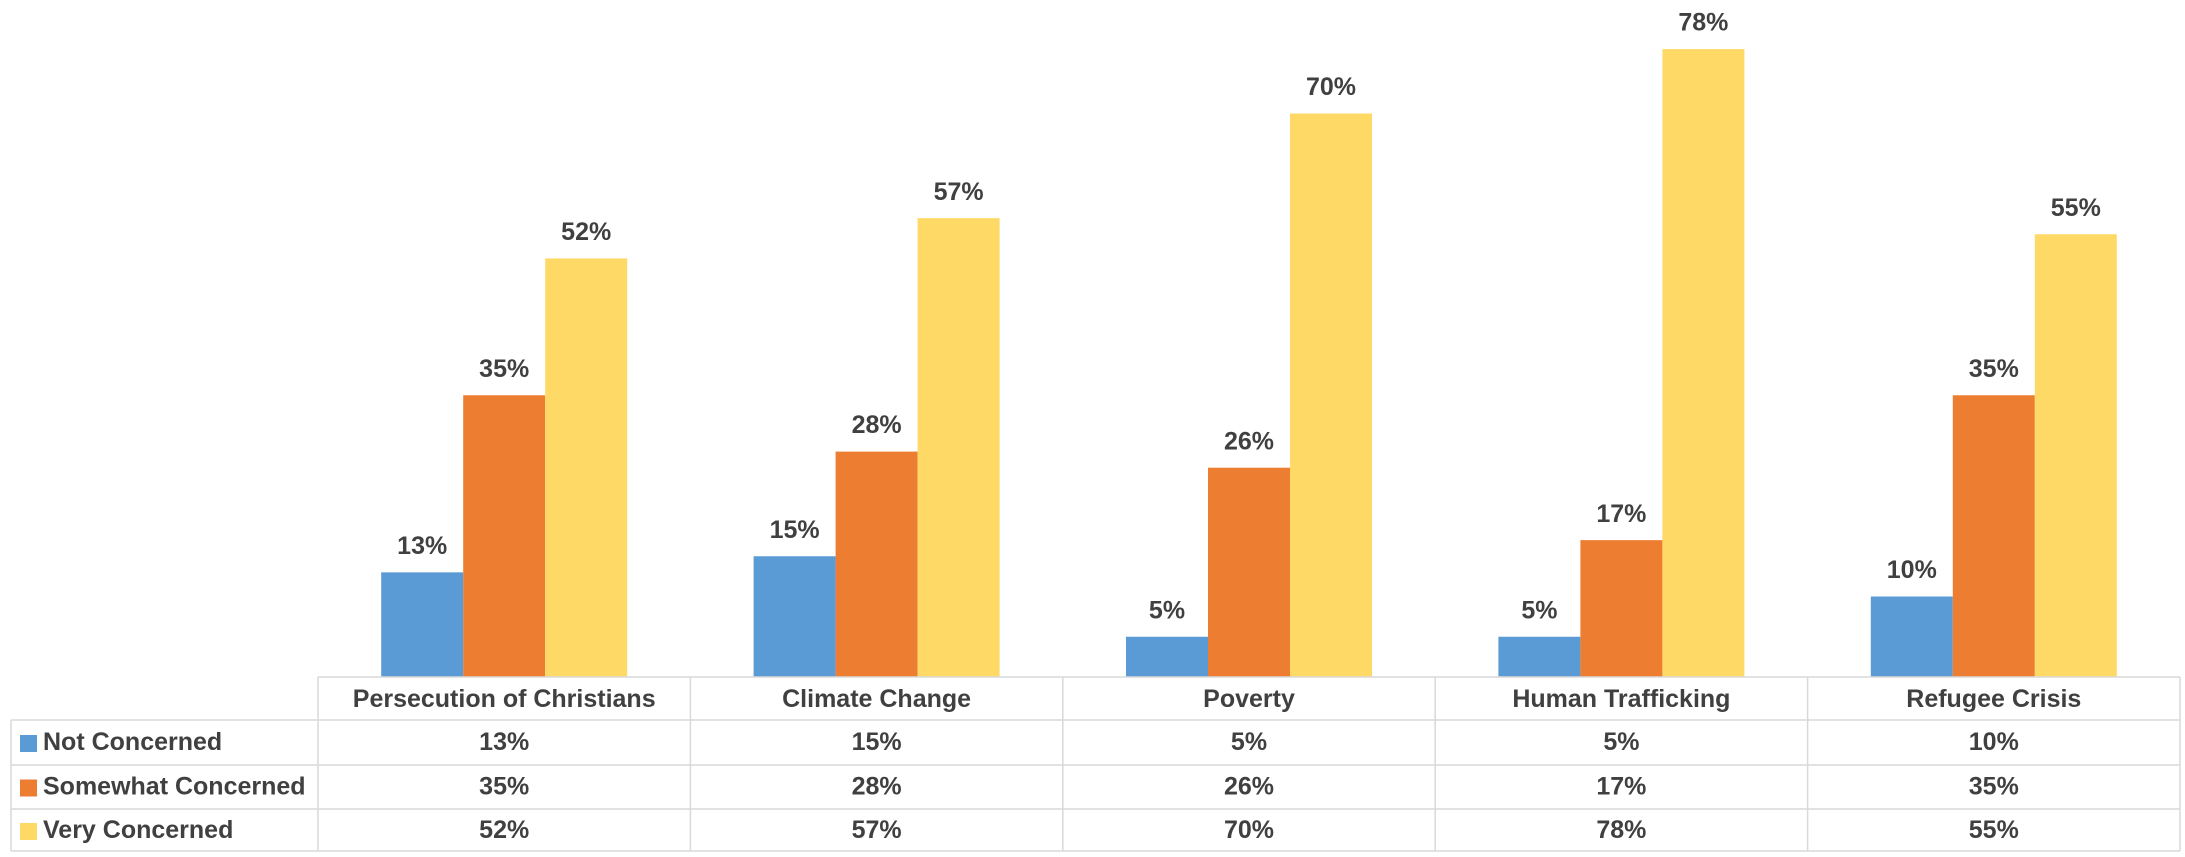  Describe the element at coordinates (1994, 742) in the screenshot. I see `table-cell: 10%` at that location.